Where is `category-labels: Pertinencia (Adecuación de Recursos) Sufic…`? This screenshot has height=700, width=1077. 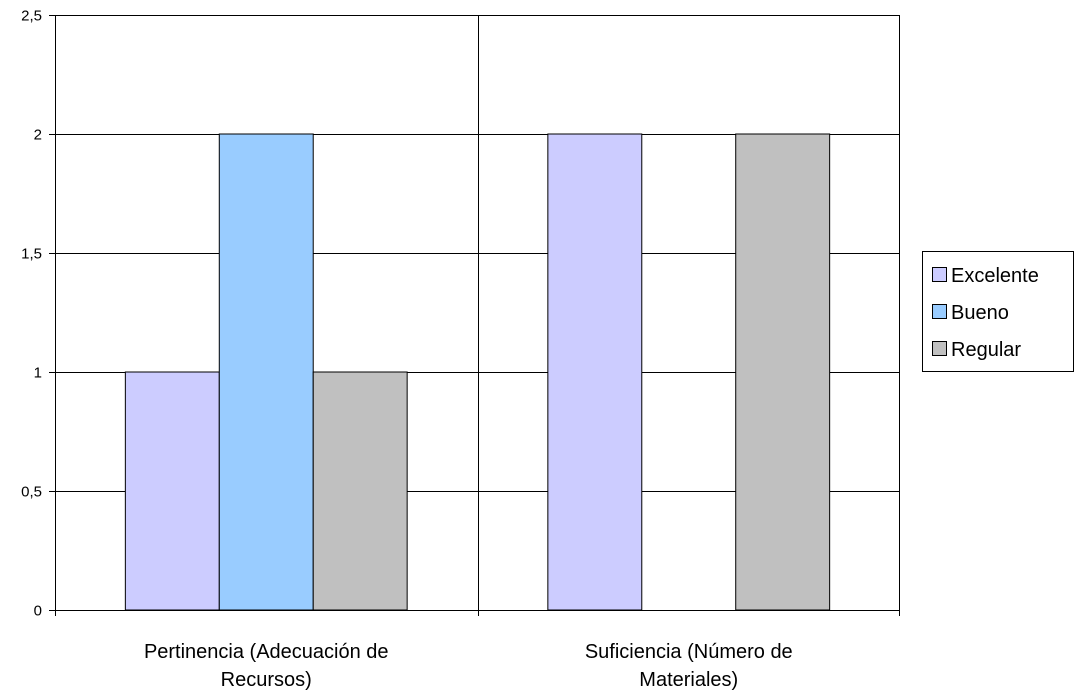
category-labels: Pertinencia (Adecuación de Recursos) Sufic… is located at coordinates (468, 666).